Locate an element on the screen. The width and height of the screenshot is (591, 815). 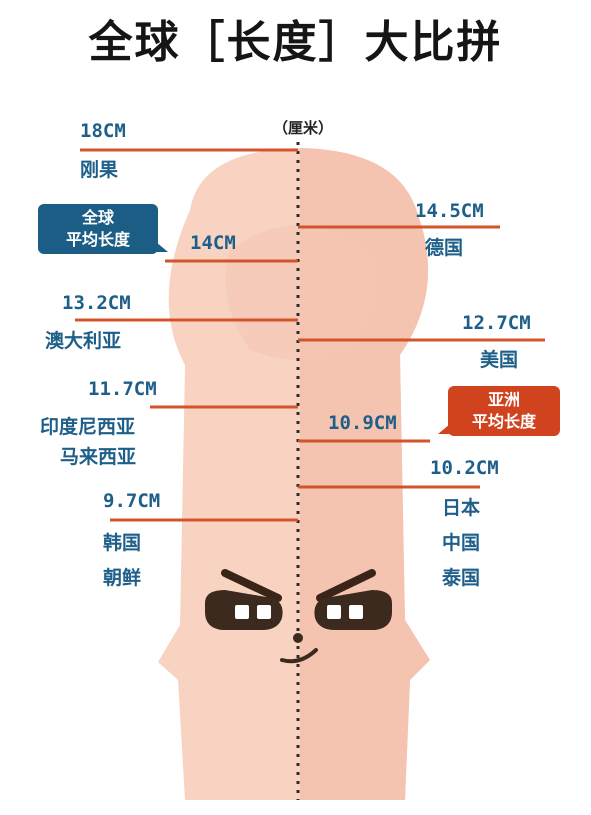
value-germany: 14.5CM is located at coordinates (449, 211).